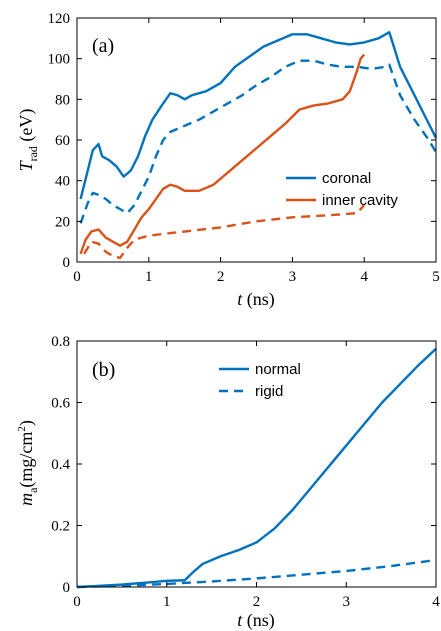 The image size is (441, 631). I want to click on panel-a-x-axis-label: t (ns), so click(256, 299).